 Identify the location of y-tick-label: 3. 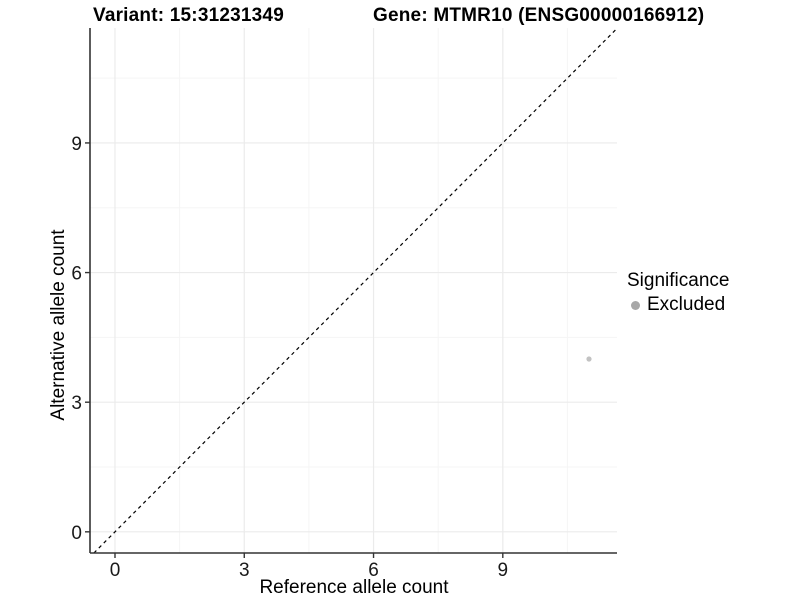
(76, 403).